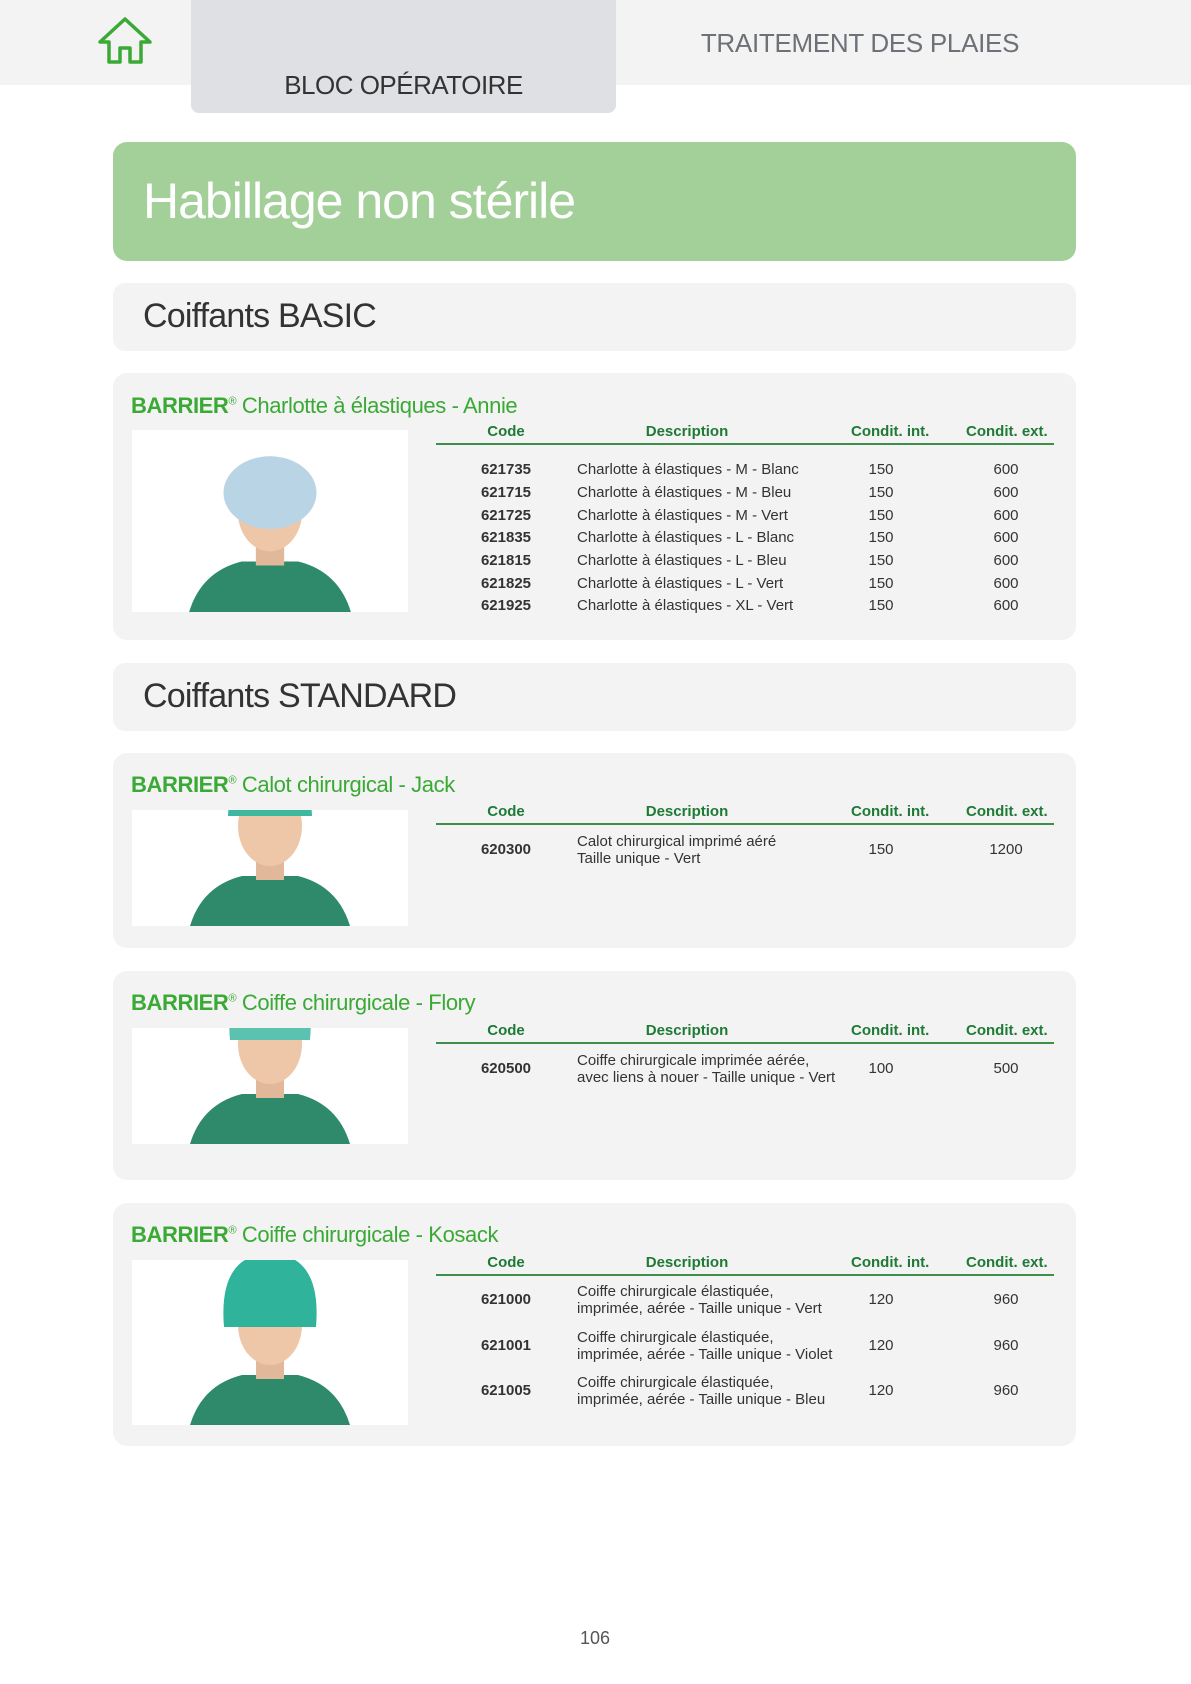 Image resolution: width=1191 pixels, height=1684 pixels. I want to click on product-description: Charlotte à élastiques - M - Vert, so click(682, 515).